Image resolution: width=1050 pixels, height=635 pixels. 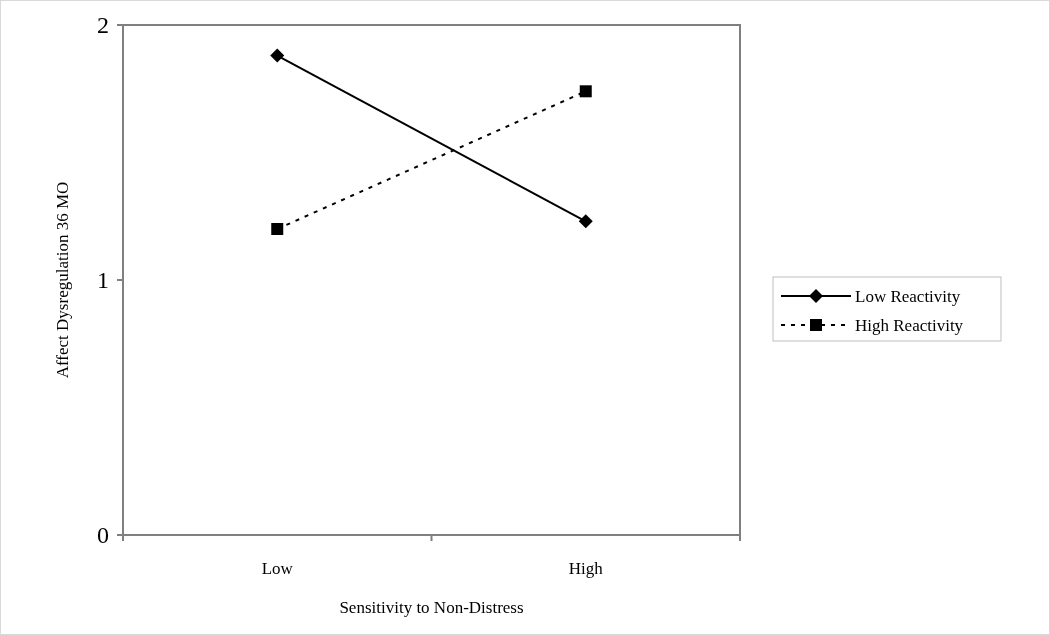 What do you see at coordinates (277, 568) in the screenshot?
I see `x-tick-label: Low` at bounding box center [277, 568].